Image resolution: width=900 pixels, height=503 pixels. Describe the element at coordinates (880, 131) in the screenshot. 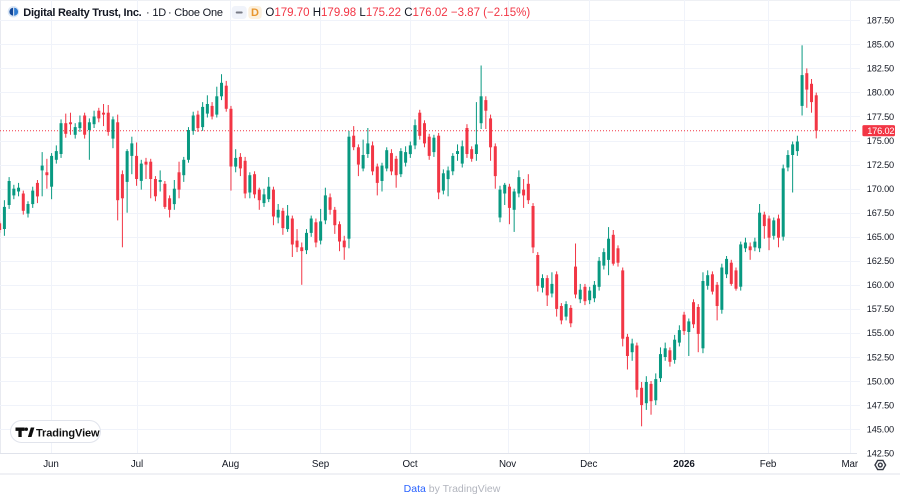

I see `svg-text: 176.02` at that location.